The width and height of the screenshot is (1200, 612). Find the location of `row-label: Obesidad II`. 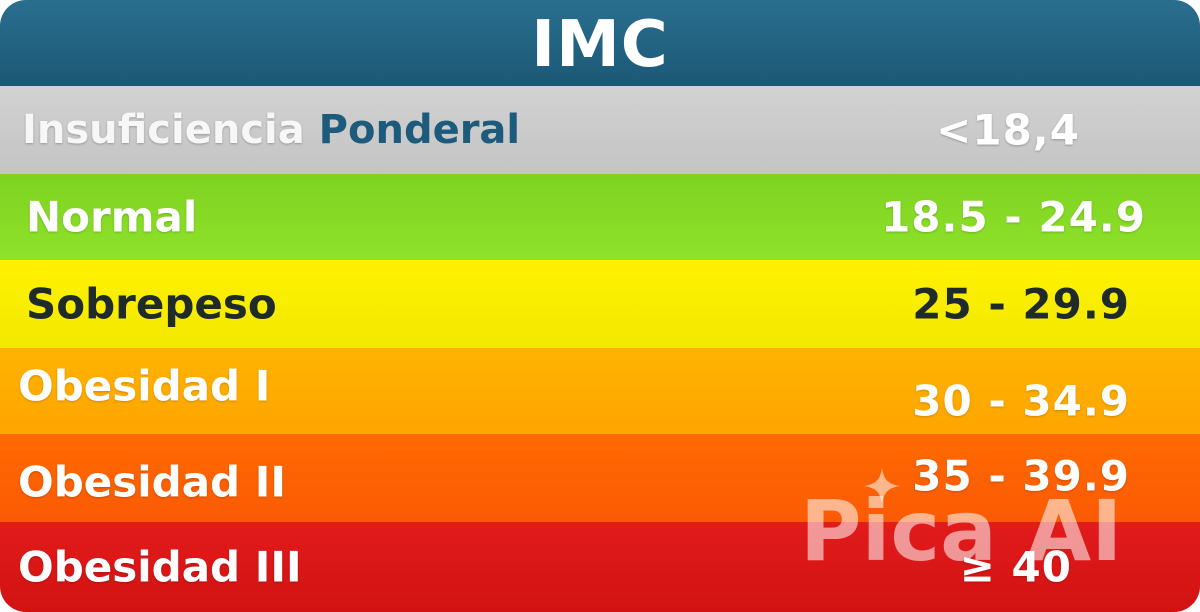

row-label: Obesidad II is located at coordinates (152, 482).